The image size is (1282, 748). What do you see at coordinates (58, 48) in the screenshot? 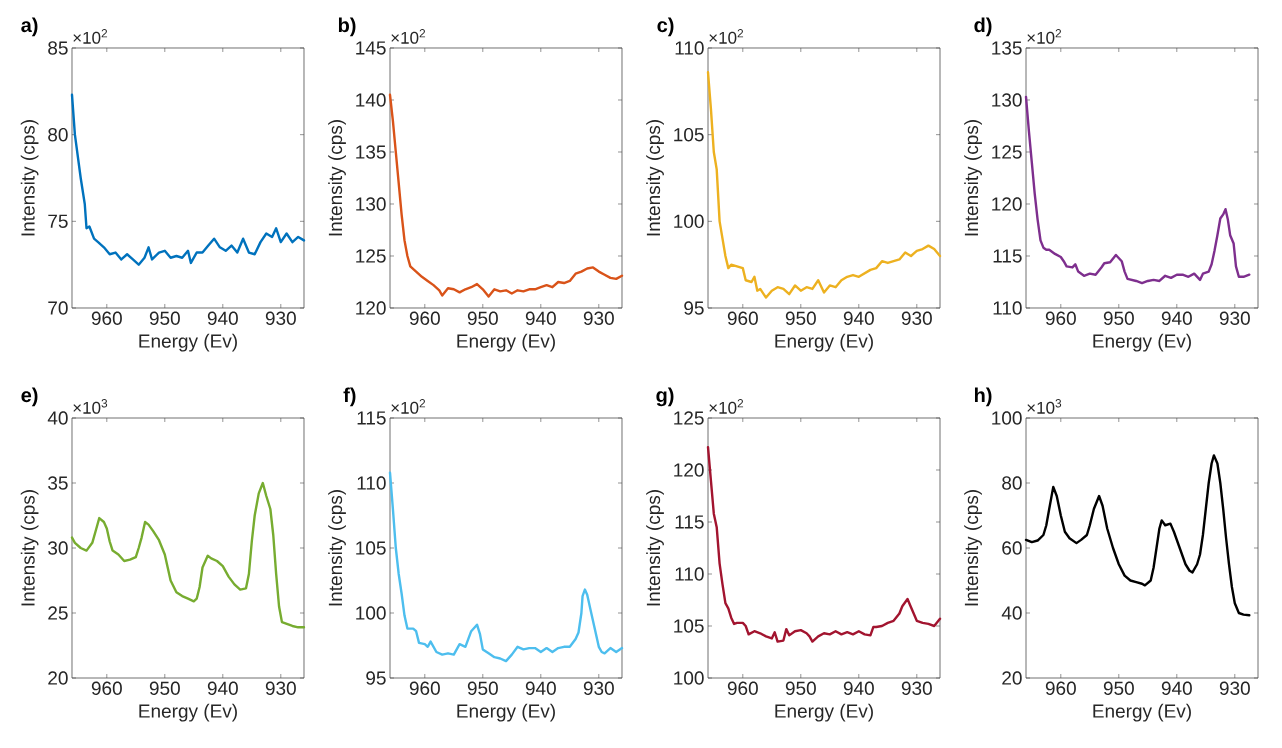
I see `y-tick-label: 85` at bounding box center [58, 48].